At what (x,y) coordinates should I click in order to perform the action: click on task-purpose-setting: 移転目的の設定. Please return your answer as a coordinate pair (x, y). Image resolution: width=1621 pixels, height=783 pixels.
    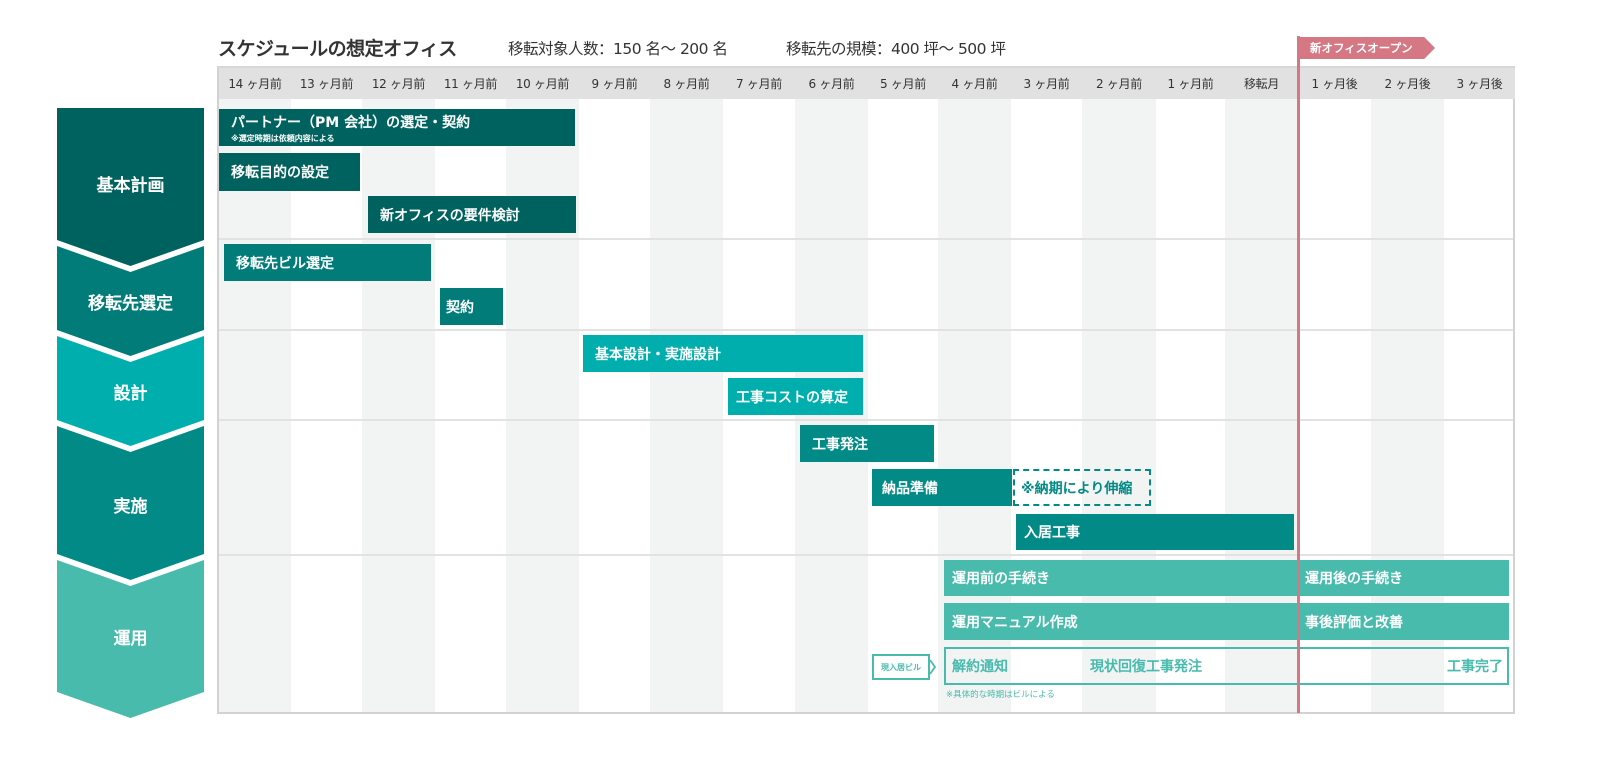
    Looking at the image, I should click on (289, 172).